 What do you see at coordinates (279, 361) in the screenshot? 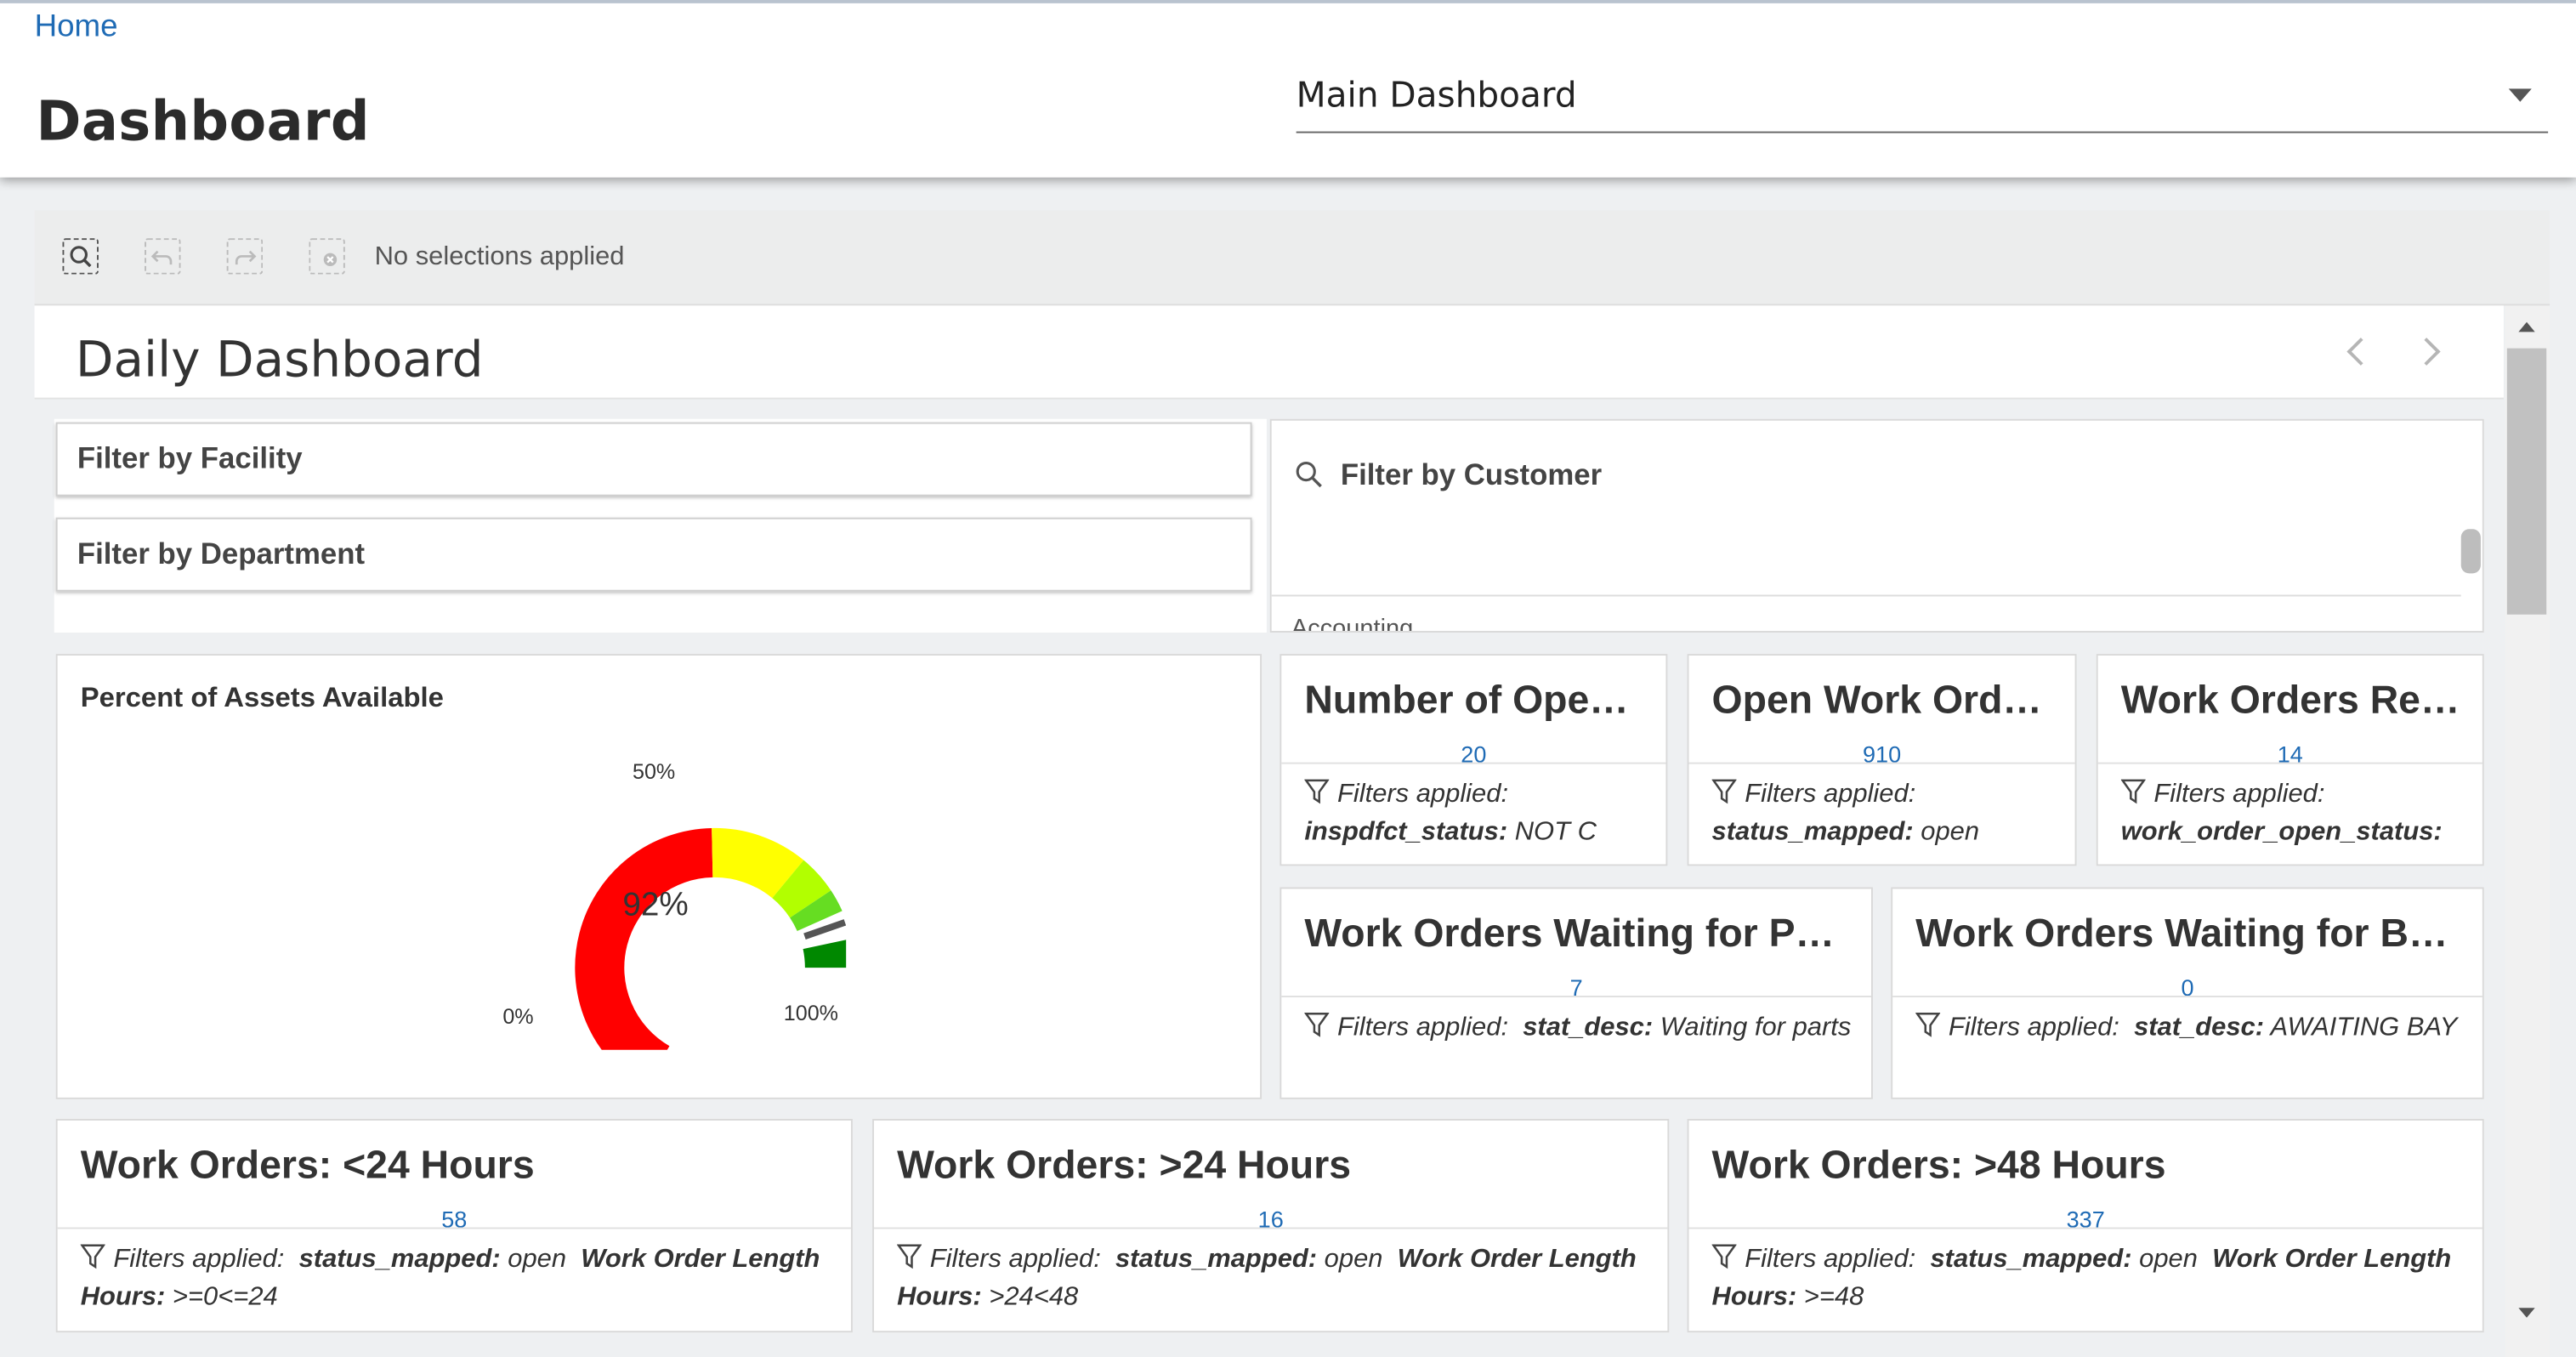
I see `sheet-title: Daily Dashboard` at bounding box center [279, 361].